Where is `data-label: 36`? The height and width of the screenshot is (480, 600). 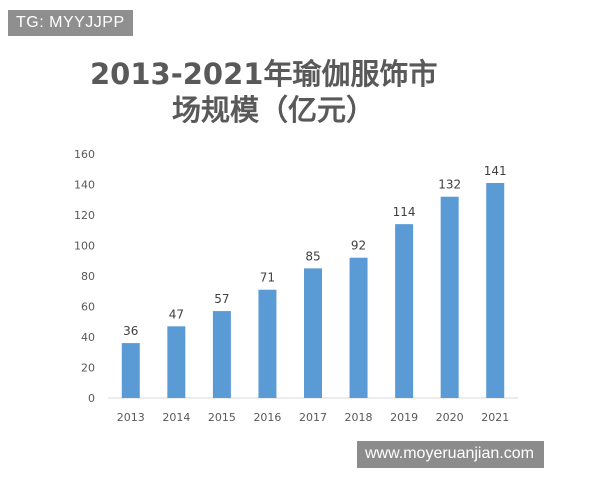 data-label: 36 is located at coordinates (130, 331).